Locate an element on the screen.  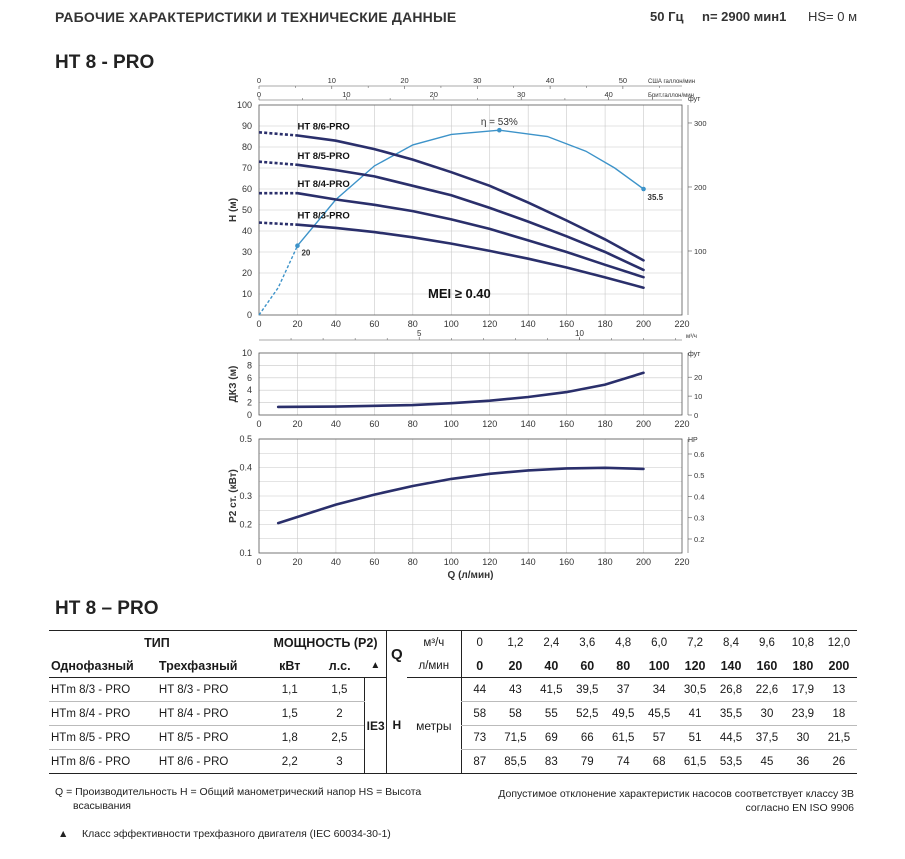
cell-hp: 1,5 is located at coordinates (339, 689).